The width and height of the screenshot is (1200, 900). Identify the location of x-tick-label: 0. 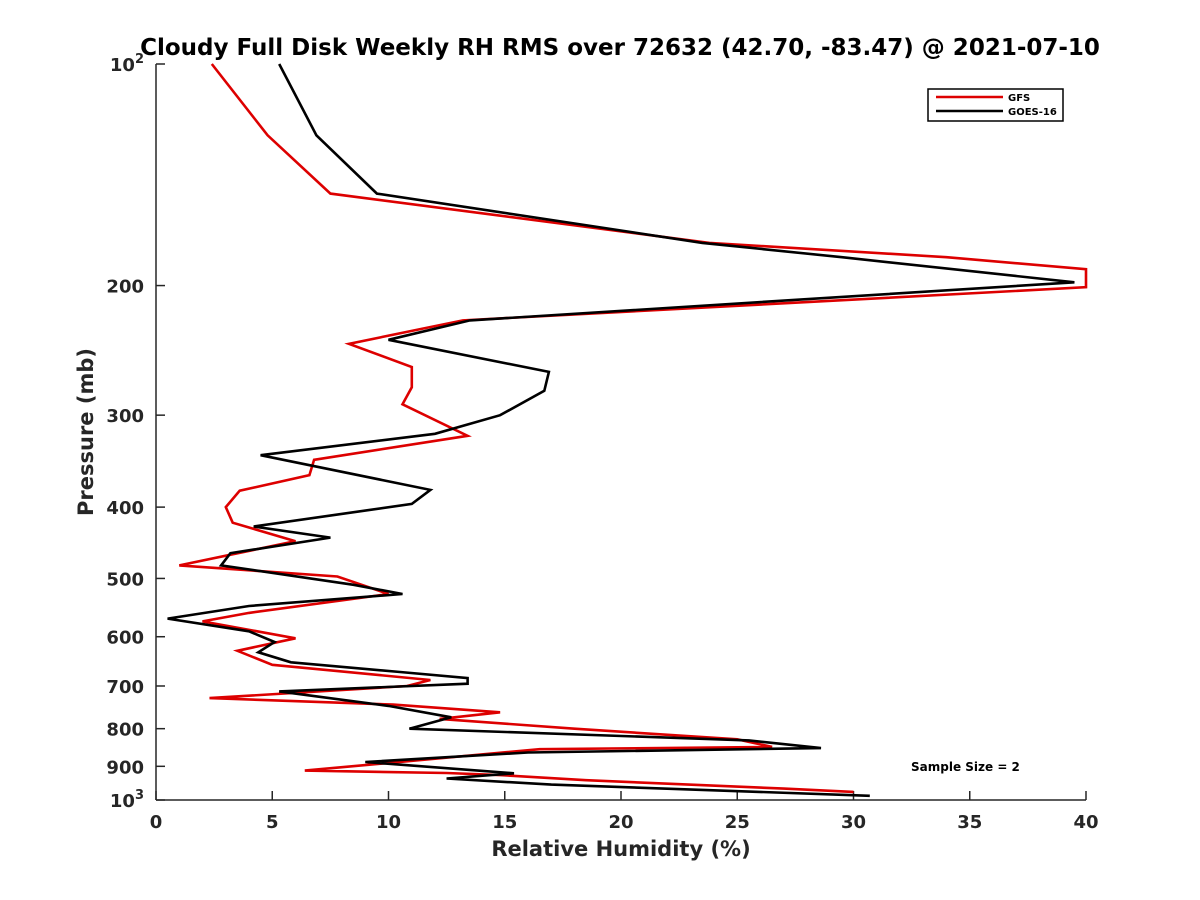
(156, 822).